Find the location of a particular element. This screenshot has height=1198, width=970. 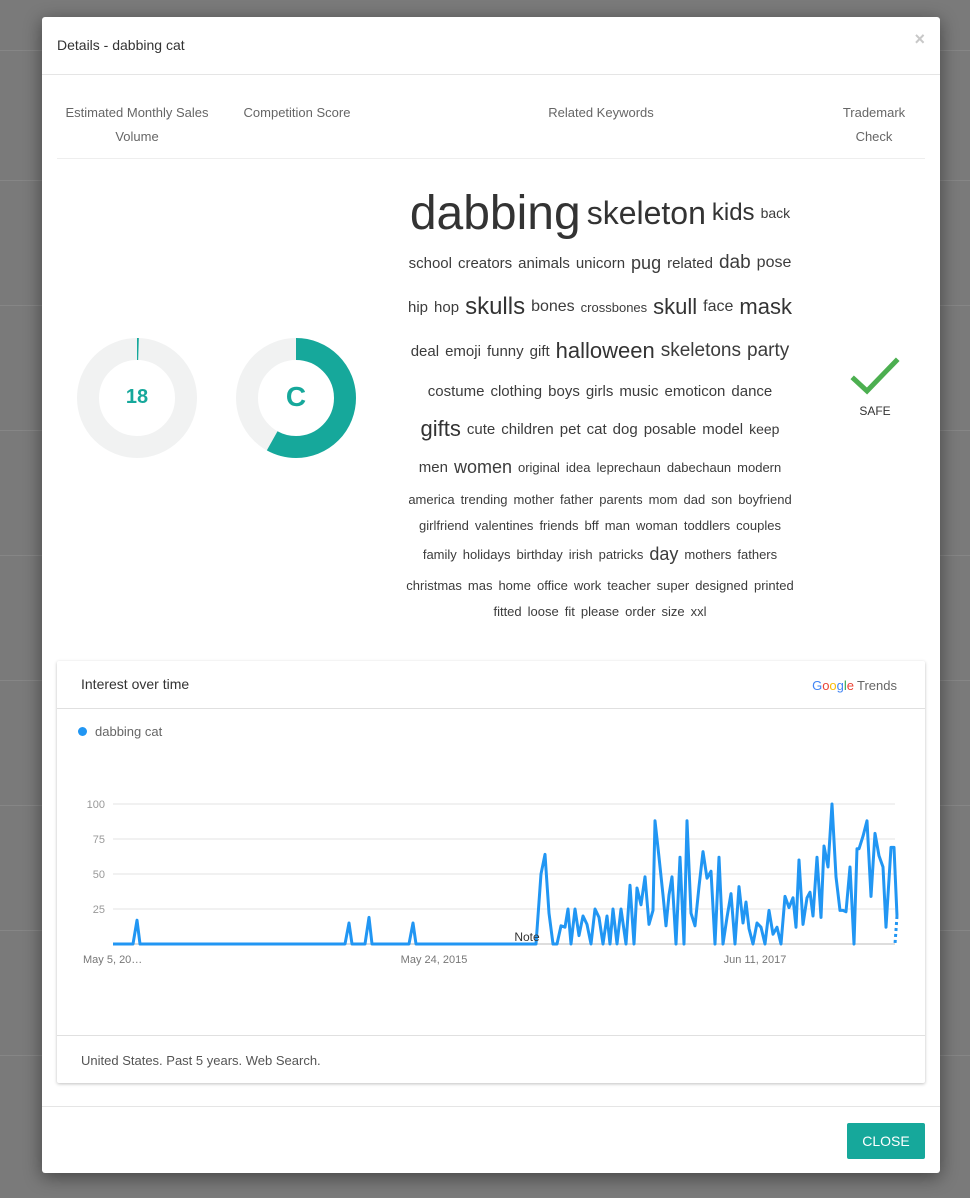

keyword-item: girlfriend is located at coordinates (444, 525).